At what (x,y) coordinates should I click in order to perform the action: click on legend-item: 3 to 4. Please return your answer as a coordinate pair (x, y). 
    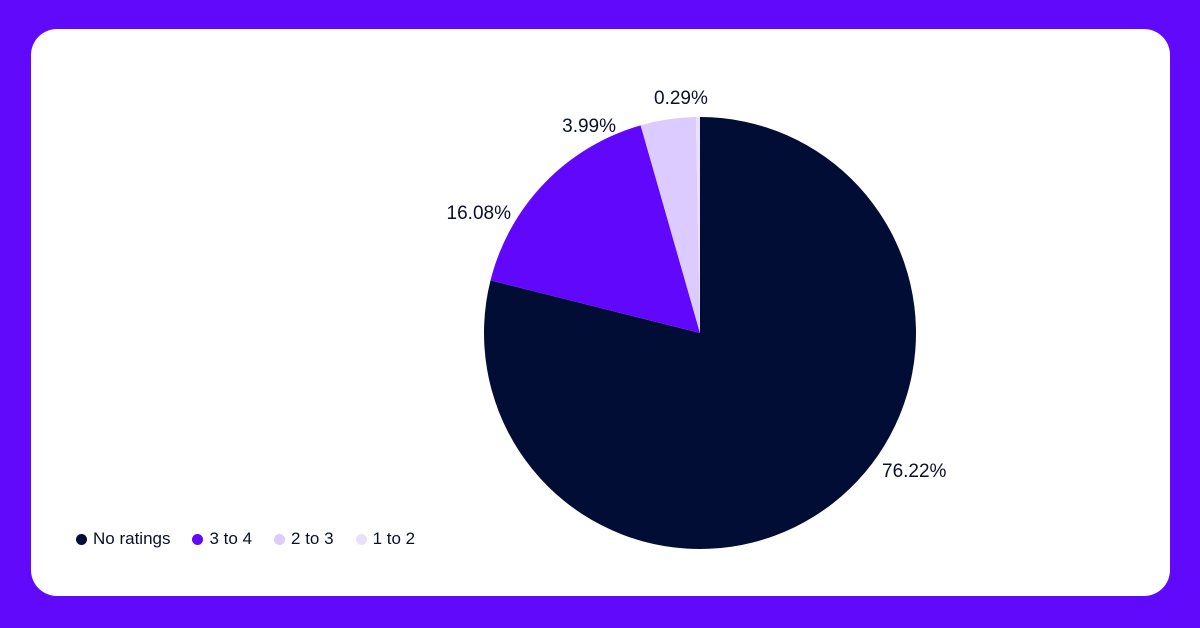
    Looking at the image, I should click on (222, 539).